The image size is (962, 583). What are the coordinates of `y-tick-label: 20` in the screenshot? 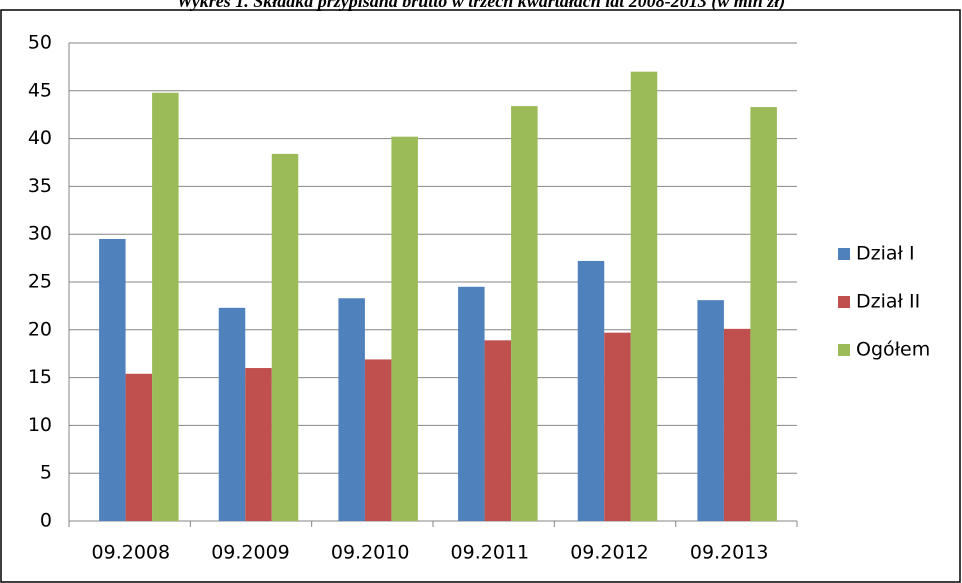 It's located at (40, 329).